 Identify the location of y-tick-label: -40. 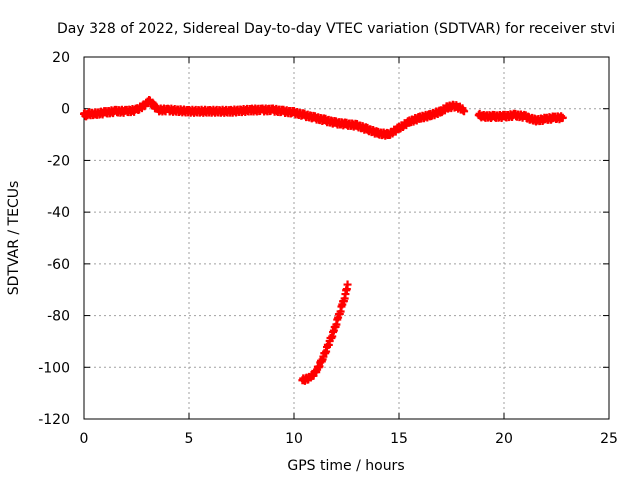
(58, 213).